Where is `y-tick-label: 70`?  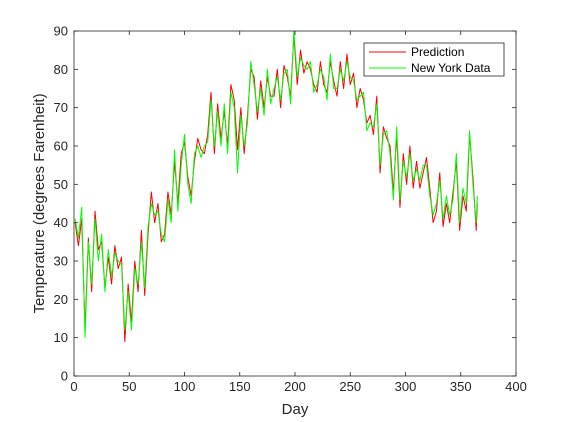
y-tick-label: 70 is located at coordinates (61, 107).